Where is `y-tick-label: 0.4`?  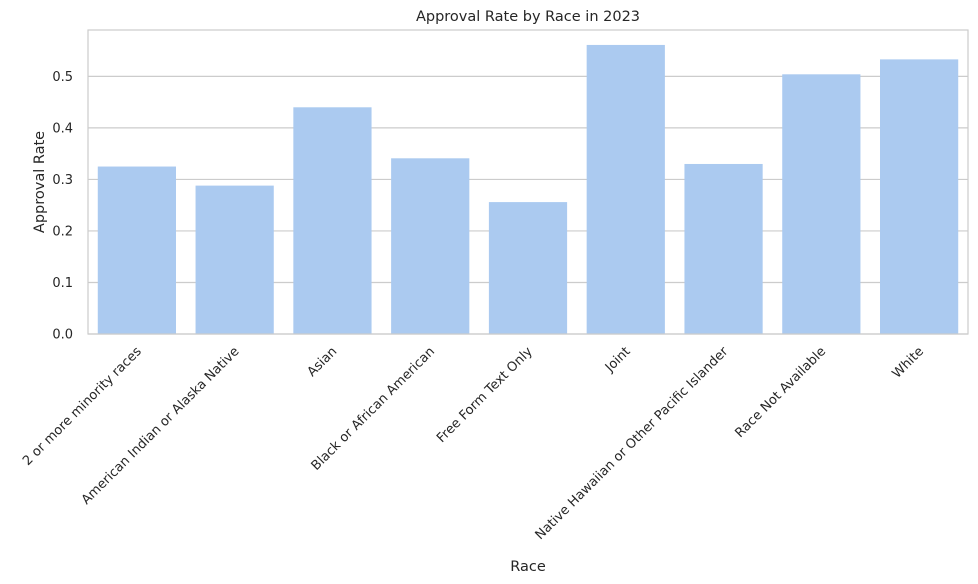
y-tick-label: 0.4 is located at coordinates (62, 128).